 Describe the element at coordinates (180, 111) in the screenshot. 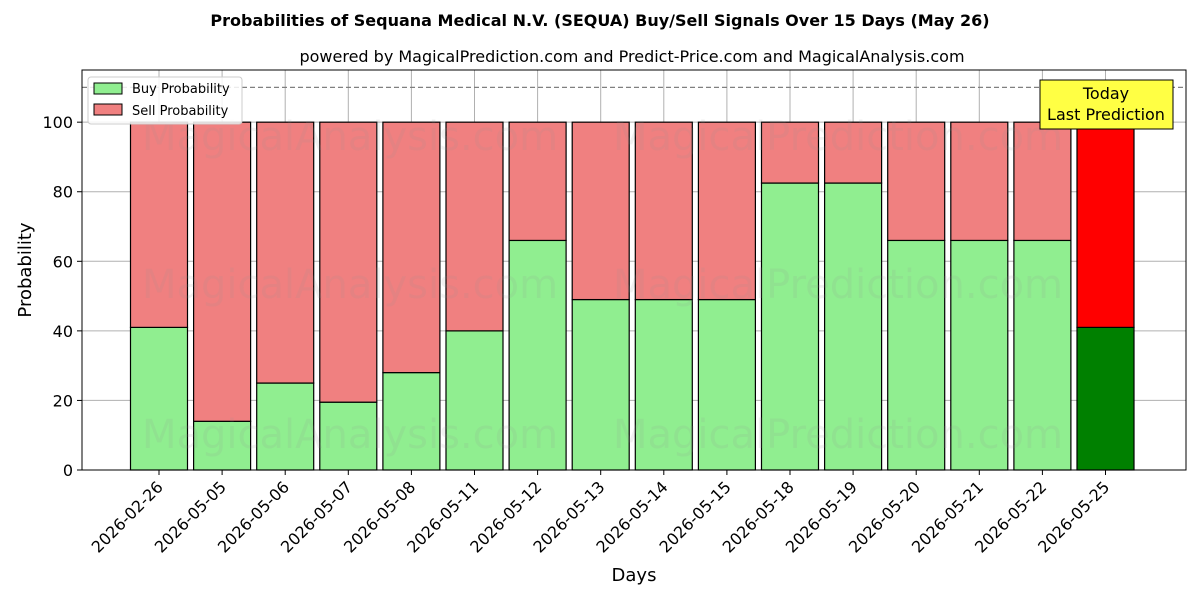

I see `legend-label-sell: Sell Probability` at that location.